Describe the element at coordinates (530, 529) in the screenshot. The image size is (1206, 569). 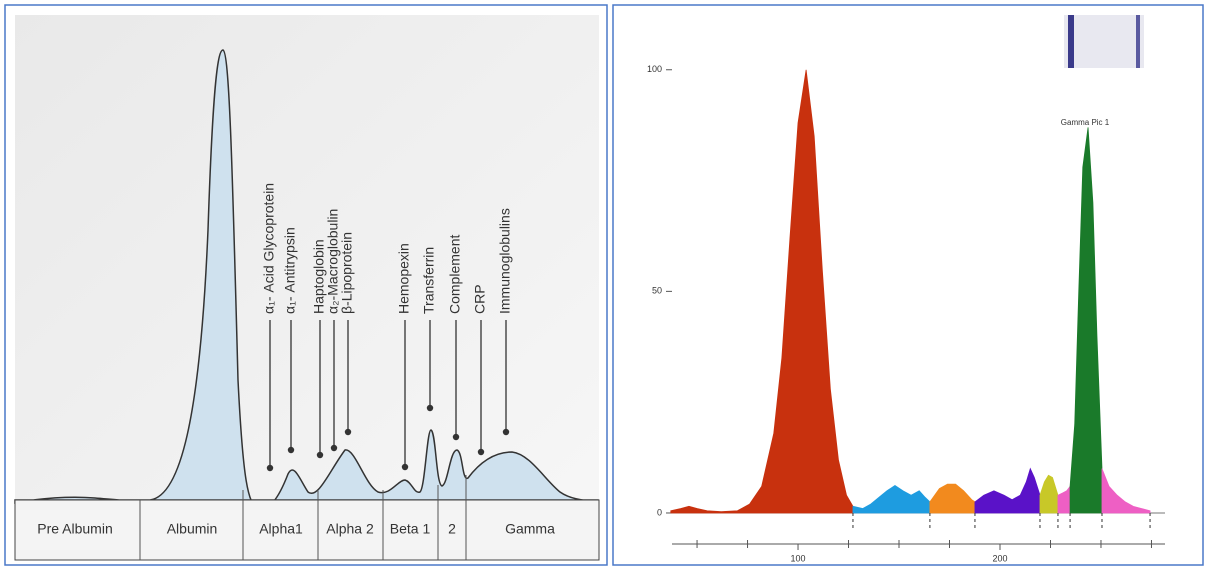
I see `fraction-label: Gamma` at that location.